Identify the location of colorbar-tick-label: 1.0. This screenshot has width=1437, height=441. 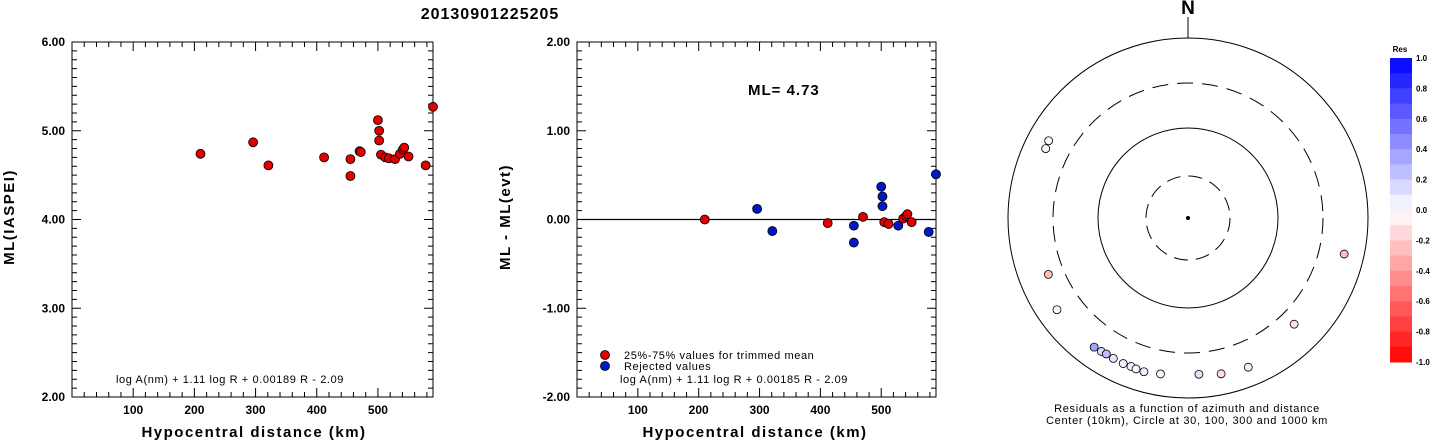
(1422, 58).